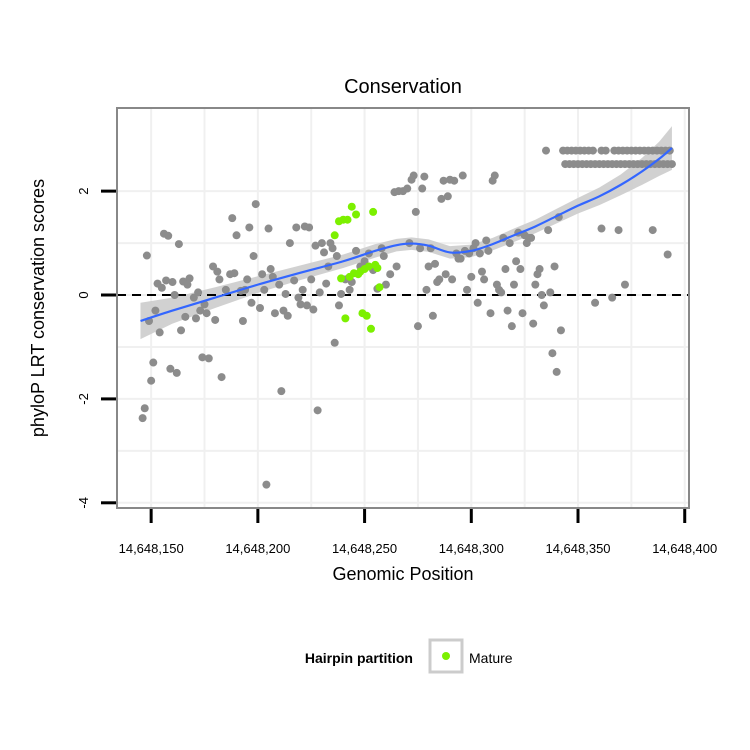 The height and width of the screenshot is (750, 750). What do you see at coordinates (83, 503) in the screenshot?
I see `y-tick-label: -4` at bounding box center [83, 503].